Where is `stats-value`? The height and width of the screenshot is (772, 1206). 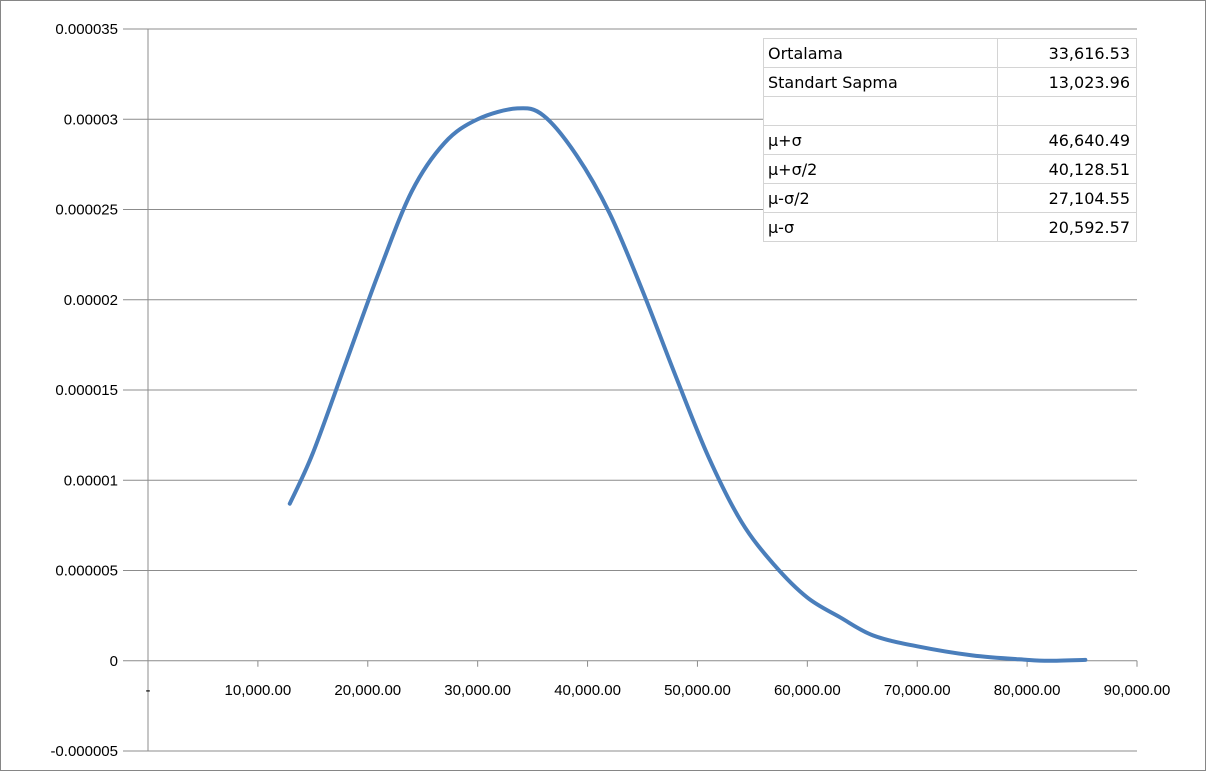
stats-value is located at coordinates (1067, 111).